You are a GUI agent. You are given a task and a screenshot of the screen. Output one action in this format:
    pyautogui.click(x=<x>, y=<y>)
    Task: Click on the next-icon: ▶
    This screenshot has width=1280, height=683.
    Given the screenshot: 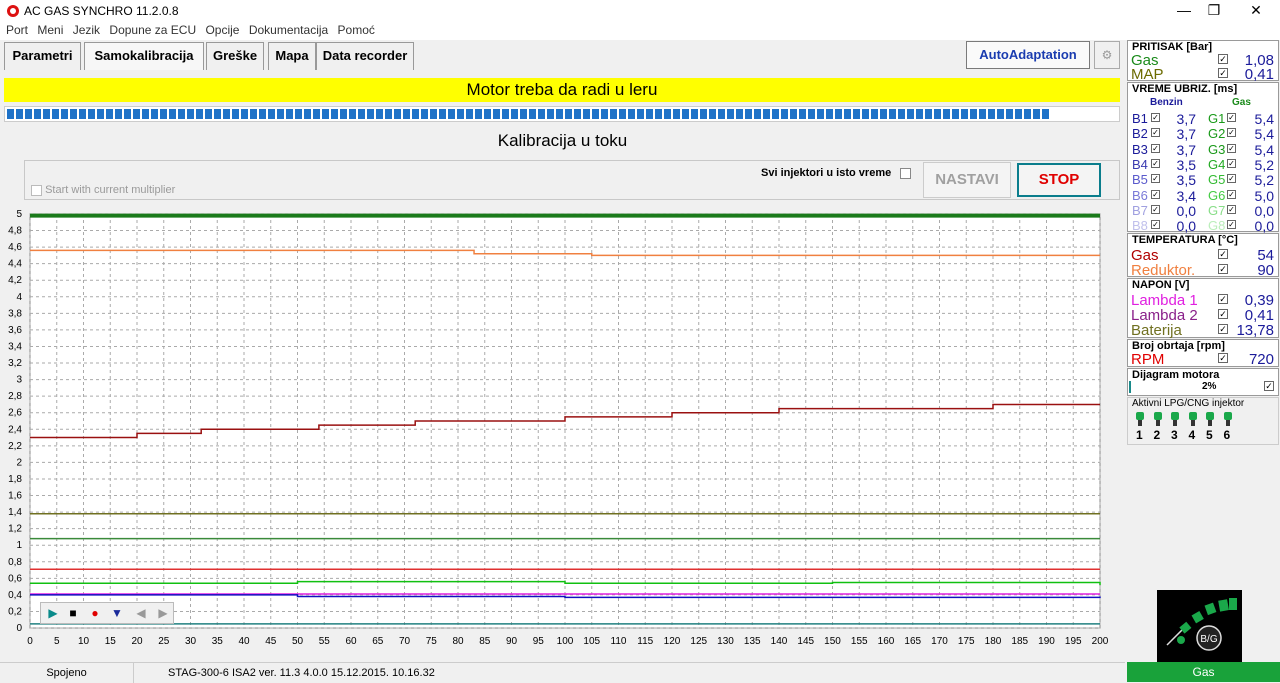 What is the action you would take?
    pyautogui.click(x=163, y=613)
    